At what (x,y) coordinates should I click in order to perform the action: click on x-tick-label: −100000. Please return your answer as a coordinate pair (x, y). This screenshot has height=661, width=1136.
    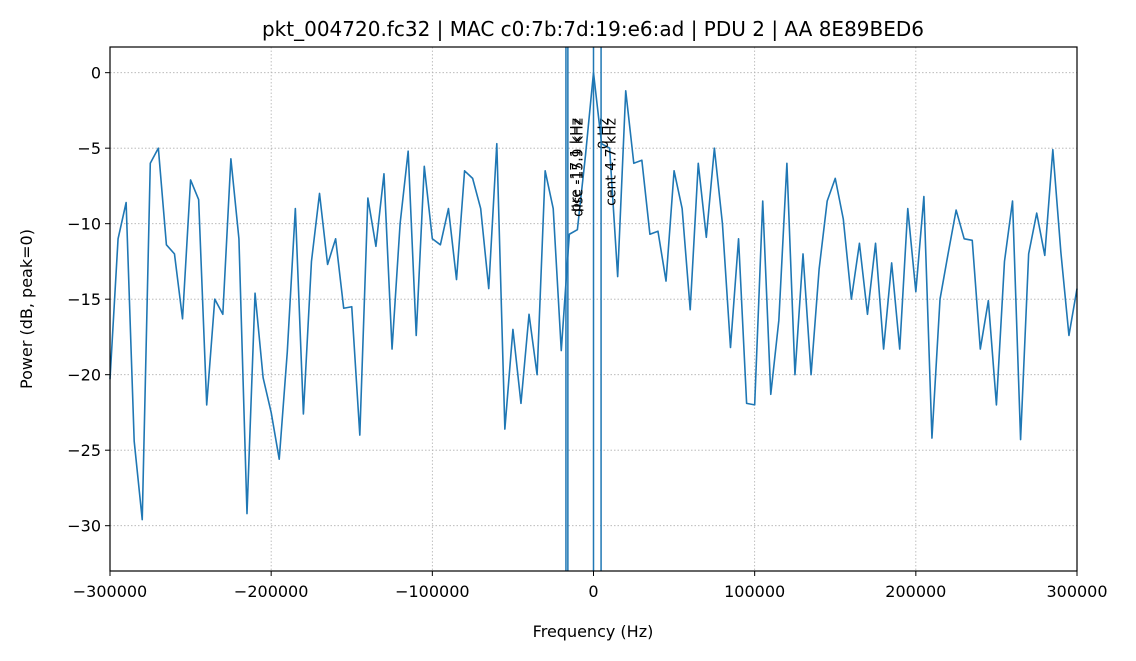
    Looking at the image, I should click on (432, 591).